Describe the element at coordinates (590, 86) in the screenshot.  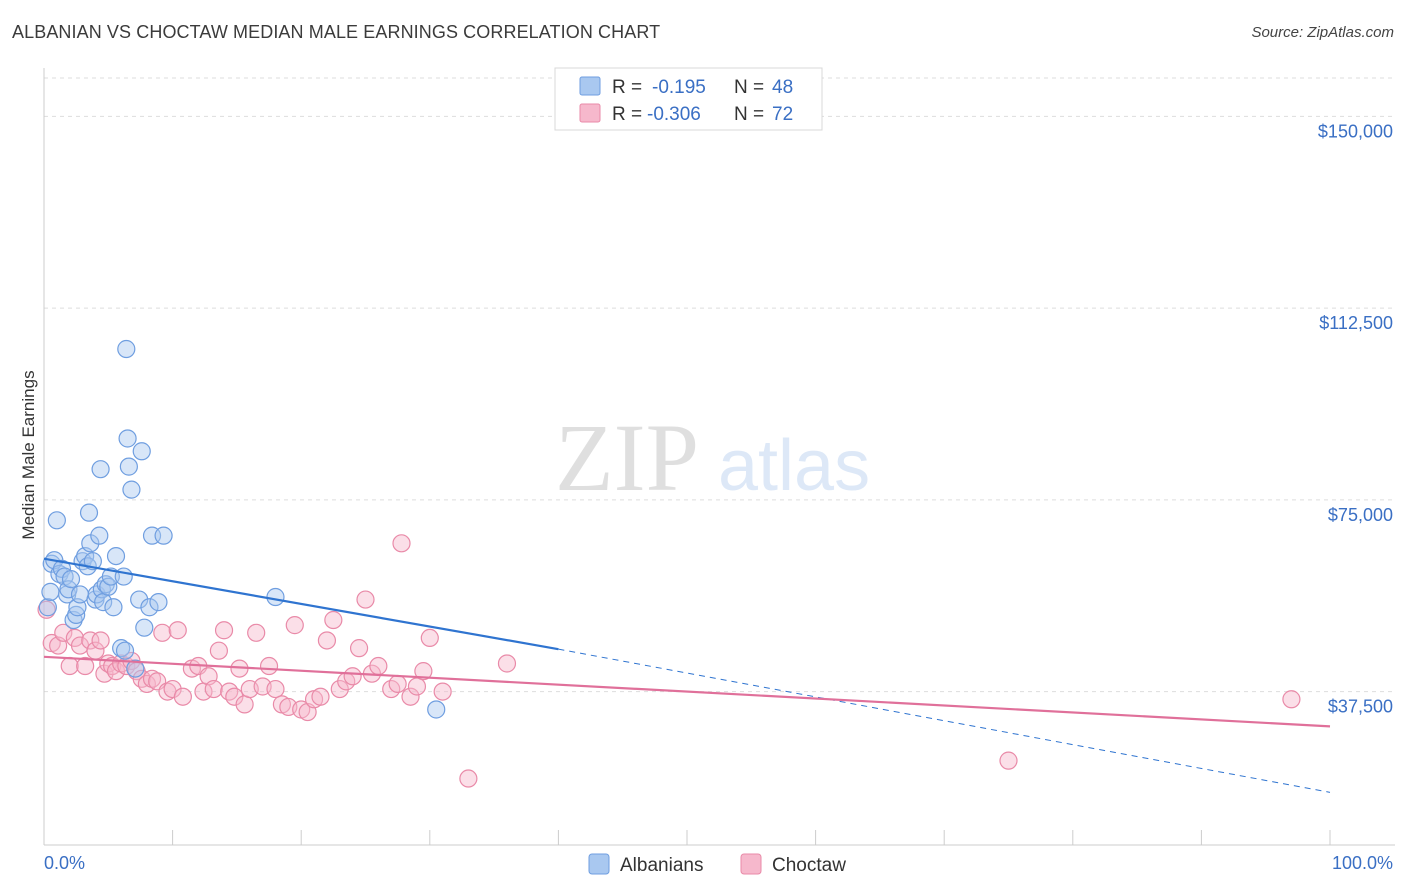
I see `legend-swatch-albanians` at that location.